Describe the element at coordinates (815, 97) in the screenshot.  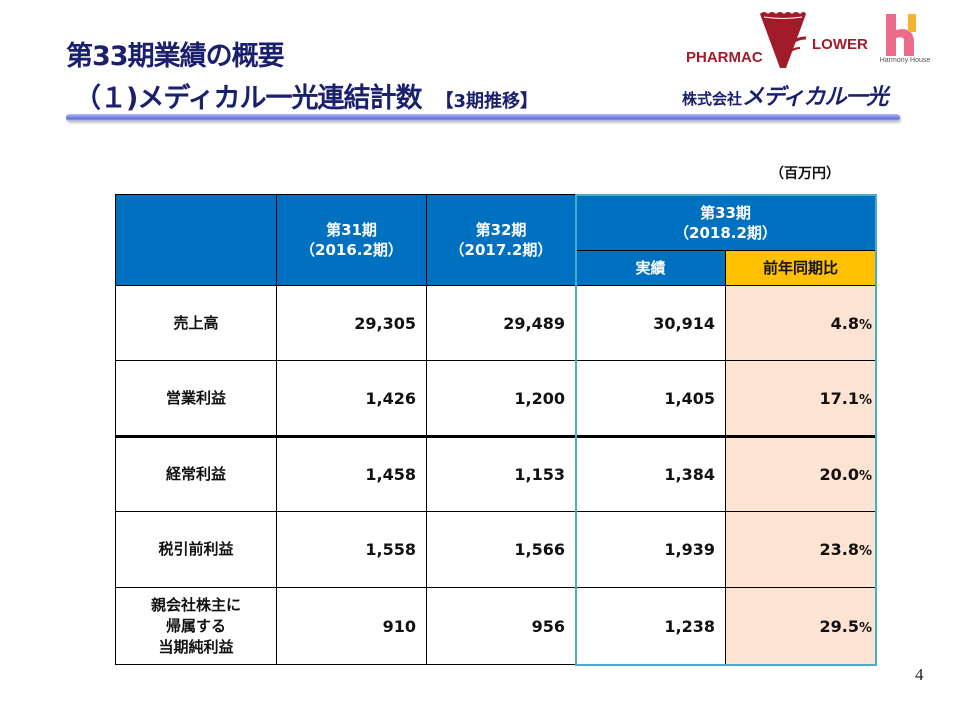
I see `company-name: メディカル一光` at that location.